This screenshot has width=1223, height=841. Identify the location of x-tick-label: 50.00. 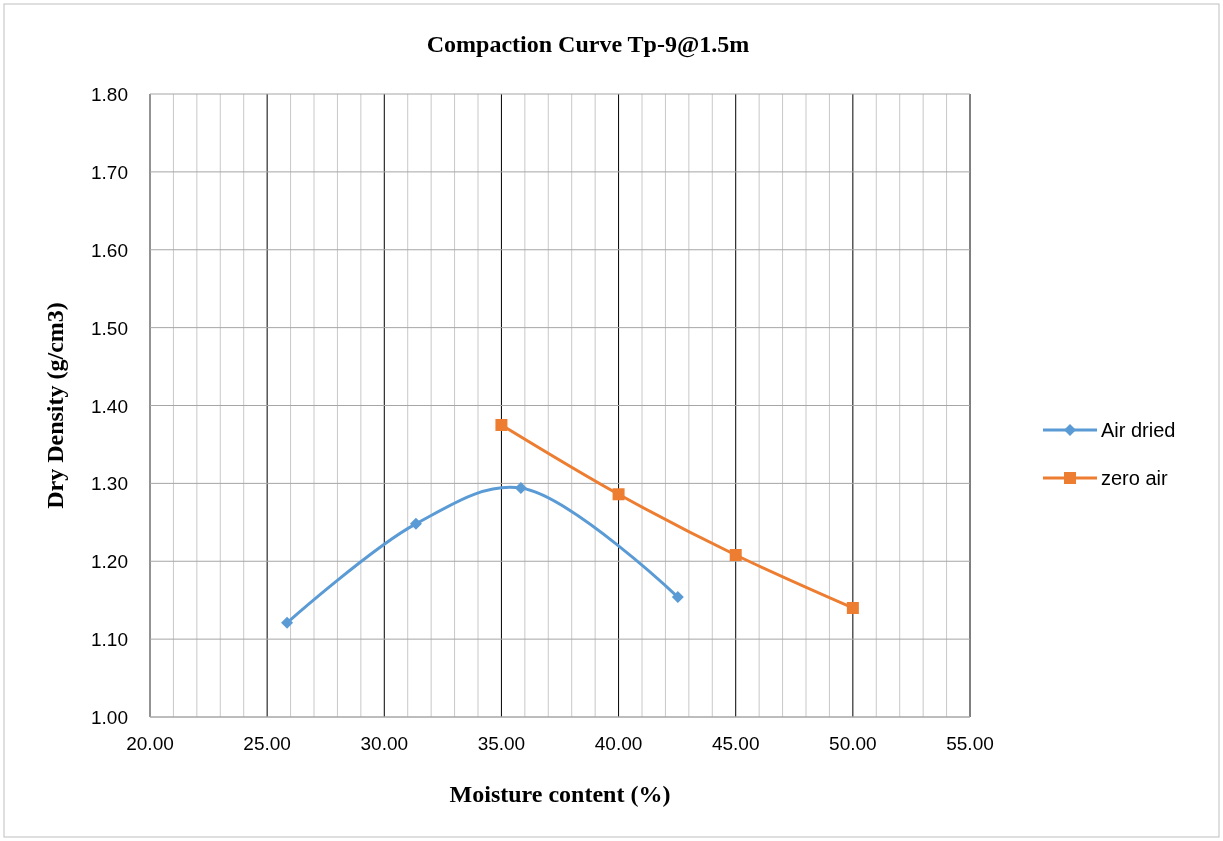
(853, 743).